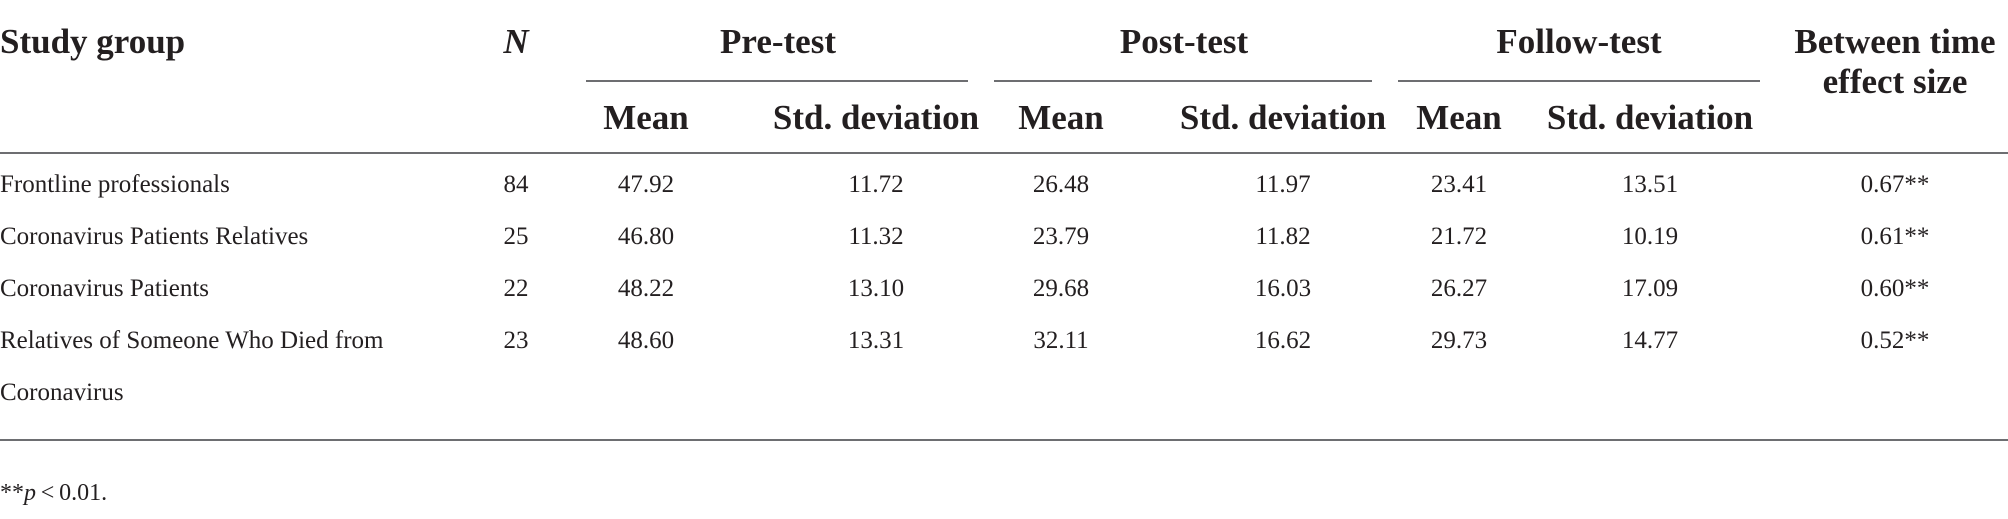 The height and width of the screenshot is (519, 2008). I want to click on cell-follow-sd: 14.77, so click(1650, 340).